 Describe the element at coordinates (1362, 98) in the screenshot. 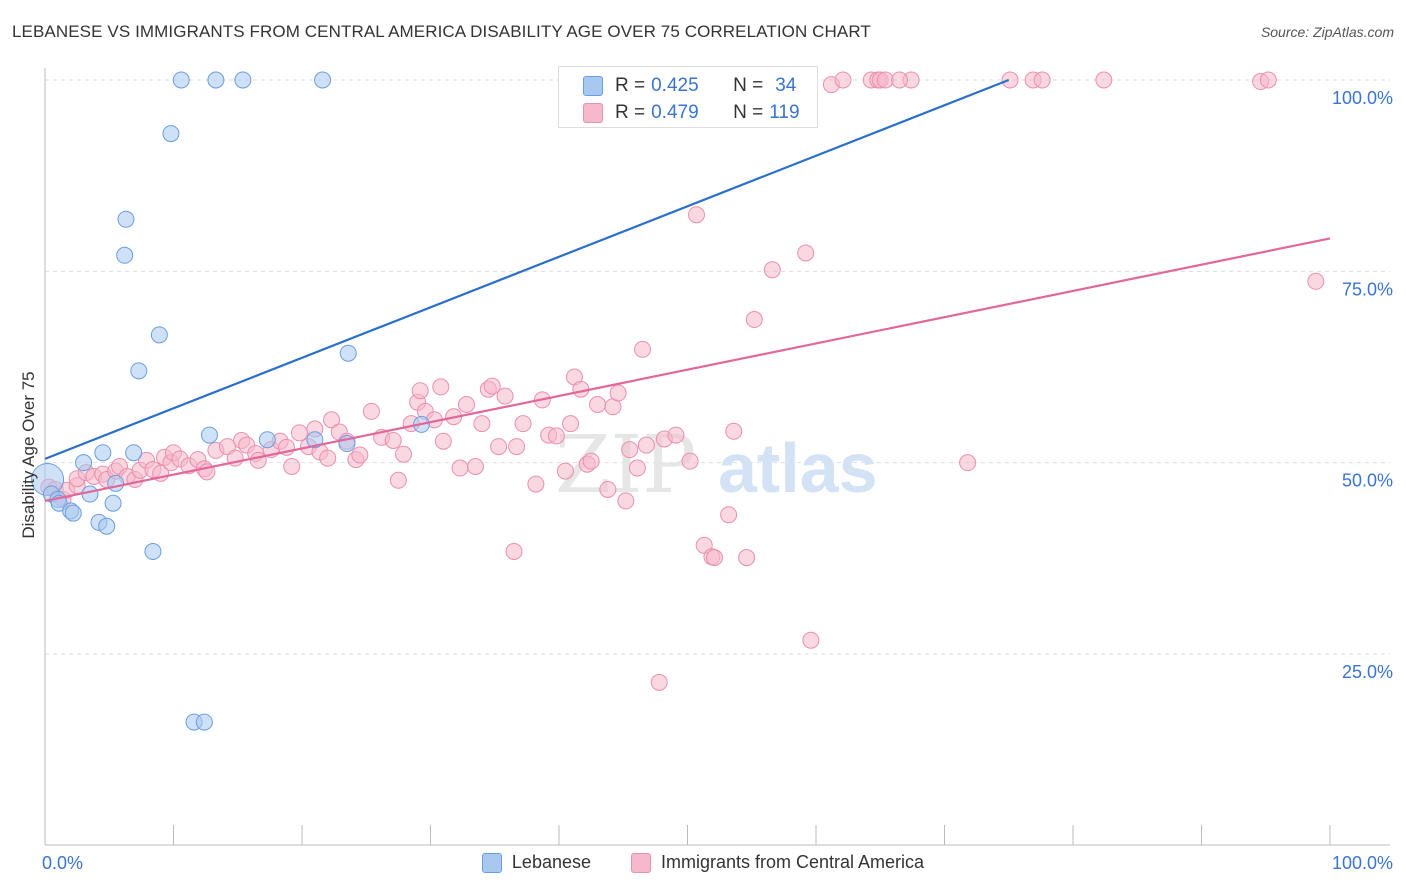

I see `y-tick-label-100: 100.0%` at that location.